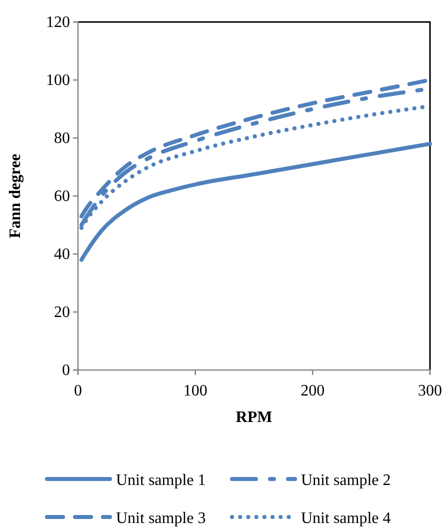 This screenshot has width=443, height=531. I want to click on y-tick-label: 120, so click(58, 23).